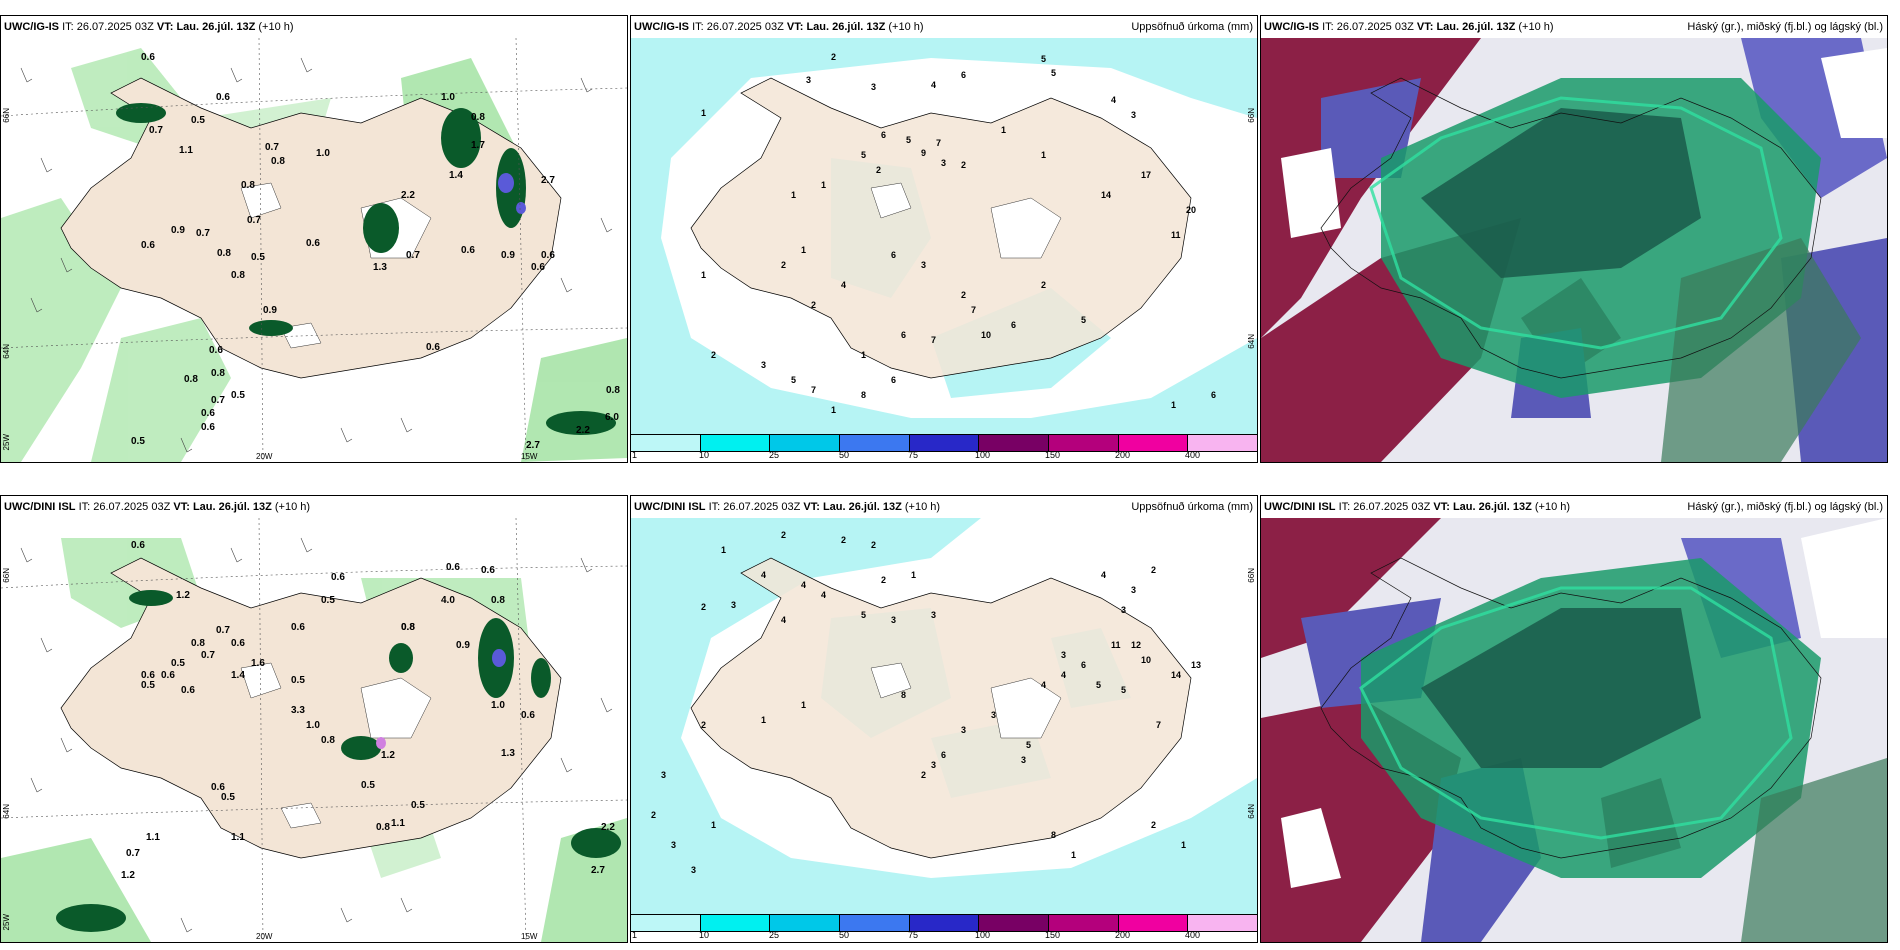  I want to click on vt-label: VT:, so click(165, 27).